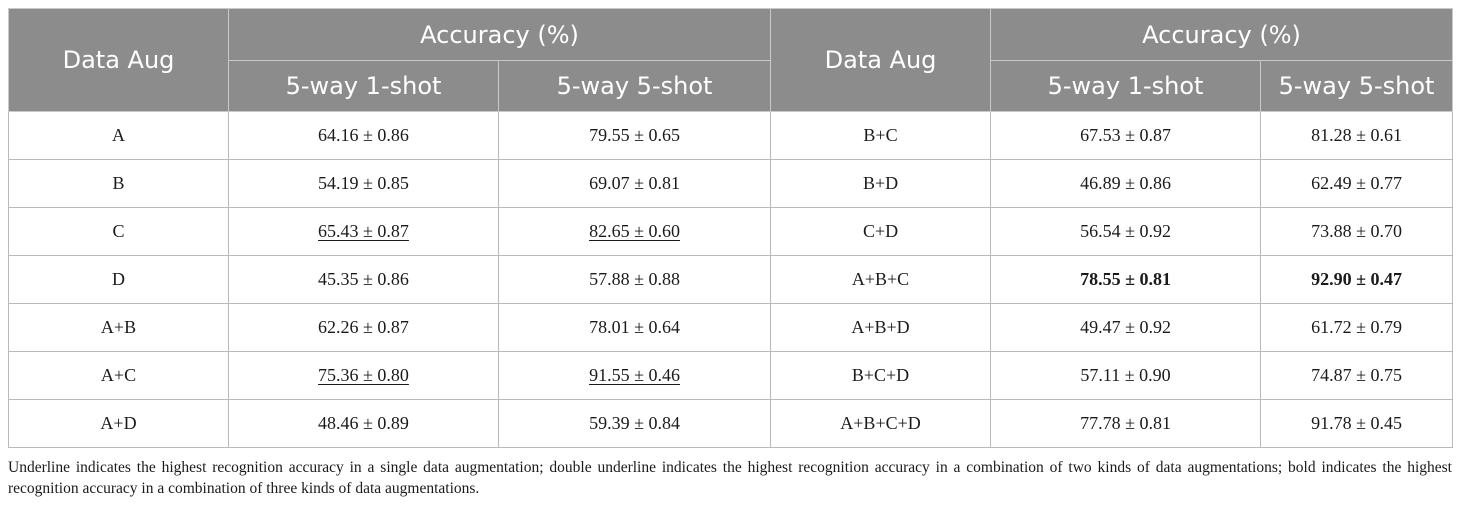 The height and width of the screenshot is (511, 1460). I want to click on aug-cell: A+C, so click(118, 375).